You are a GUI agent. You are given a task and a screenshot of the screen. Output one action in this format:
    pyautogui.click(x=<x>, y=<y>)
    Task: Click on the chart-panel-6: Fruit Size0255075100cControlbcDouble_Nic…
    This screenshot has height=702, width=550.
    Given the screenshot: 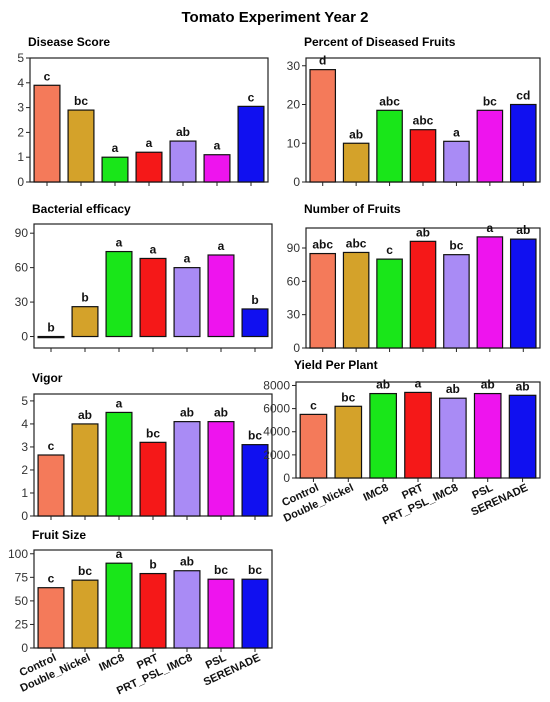 What is the action you would take?
    pyautogui.click(x=140, y=612)
    